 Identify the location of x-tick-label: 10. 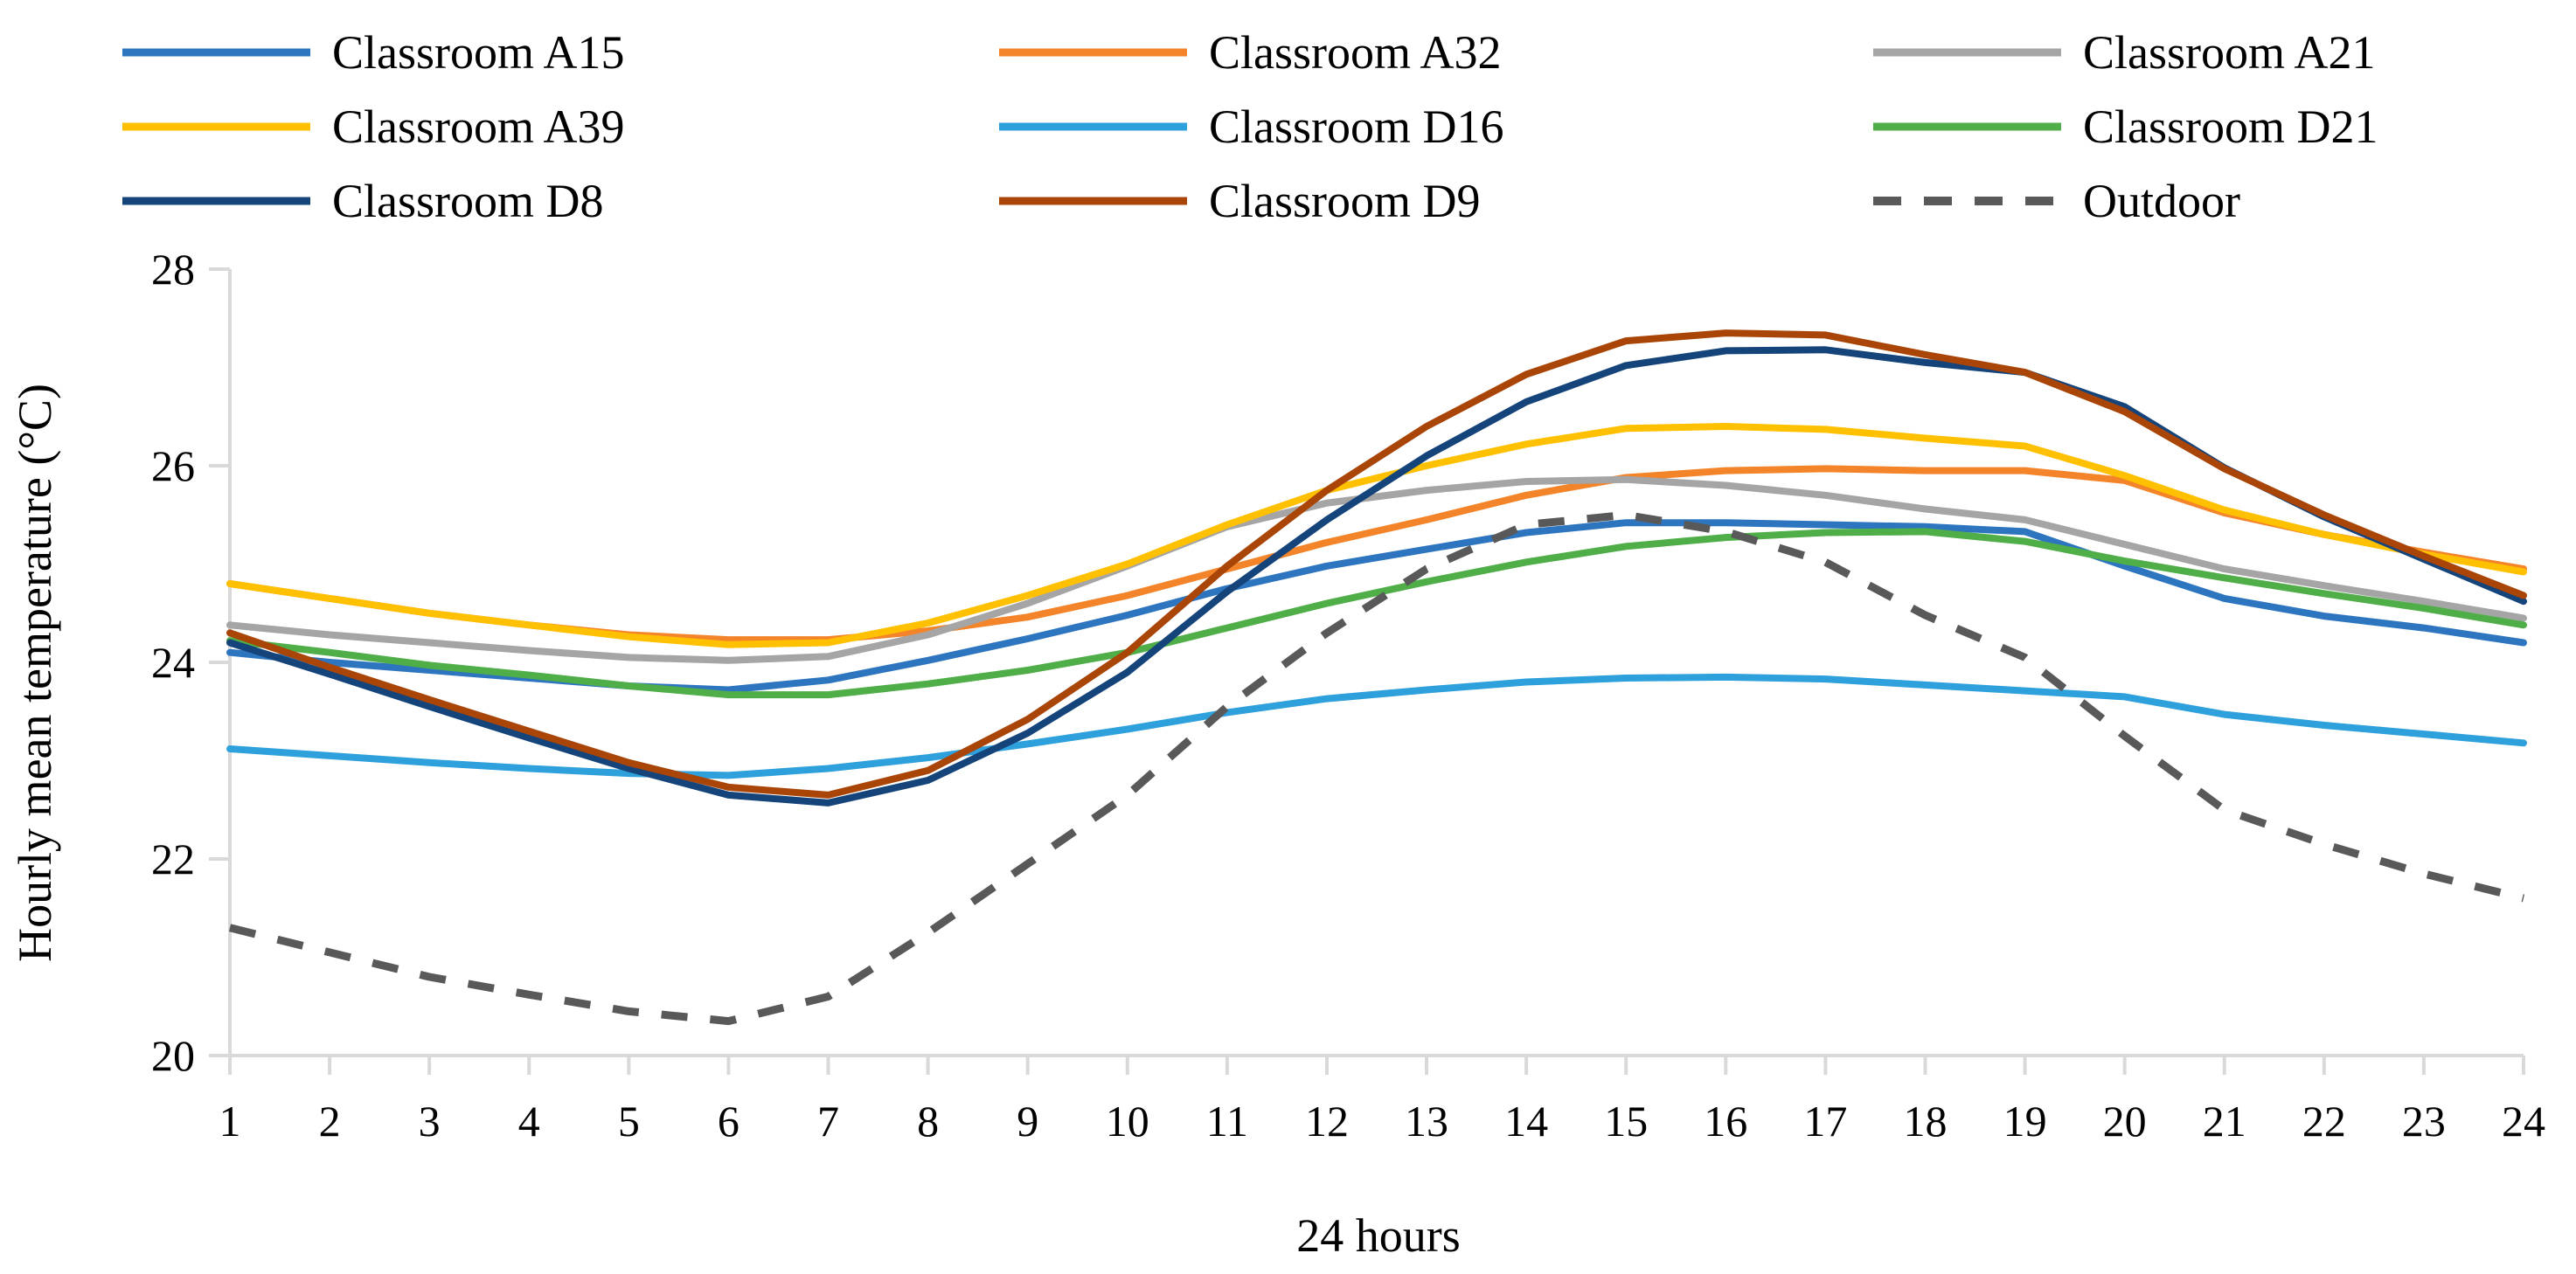
(1127, 1121).